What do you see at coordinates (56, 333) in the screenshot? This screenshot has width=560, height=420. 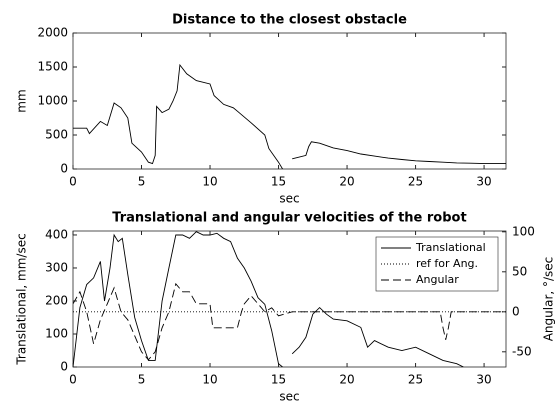 I see `y-tick-label: 100` at bounding box center [56, 333].